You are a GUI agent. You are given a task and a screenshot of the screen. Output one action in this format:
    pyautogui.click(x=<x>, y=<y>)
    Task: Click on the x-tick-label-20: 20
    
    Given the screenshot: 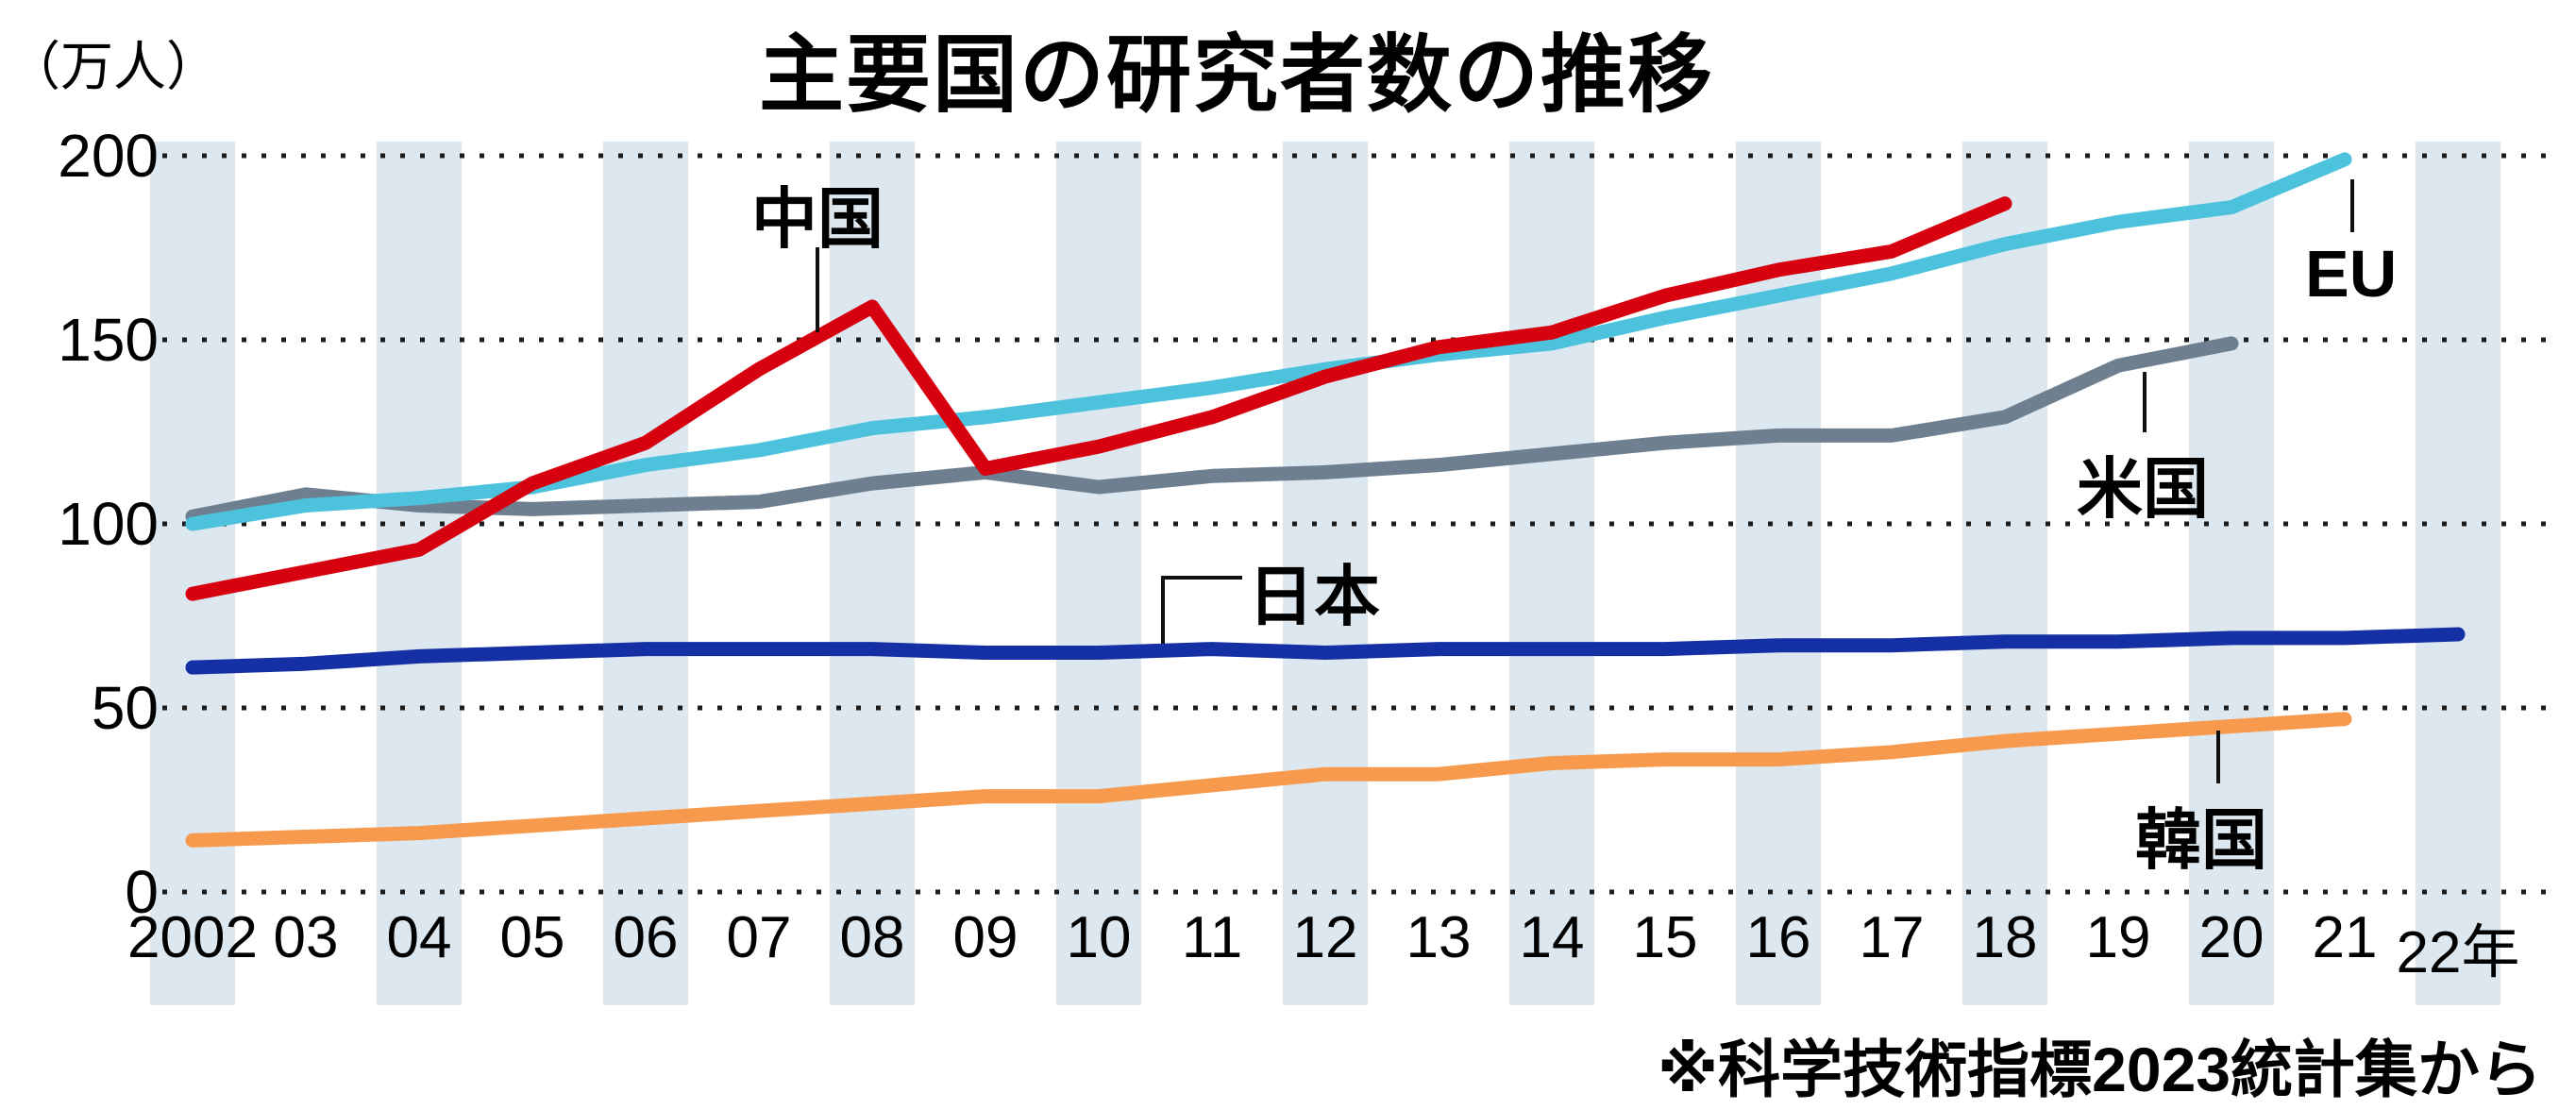 What is the action you would take?
    pyautogui.click(x=2231, y=938)
    